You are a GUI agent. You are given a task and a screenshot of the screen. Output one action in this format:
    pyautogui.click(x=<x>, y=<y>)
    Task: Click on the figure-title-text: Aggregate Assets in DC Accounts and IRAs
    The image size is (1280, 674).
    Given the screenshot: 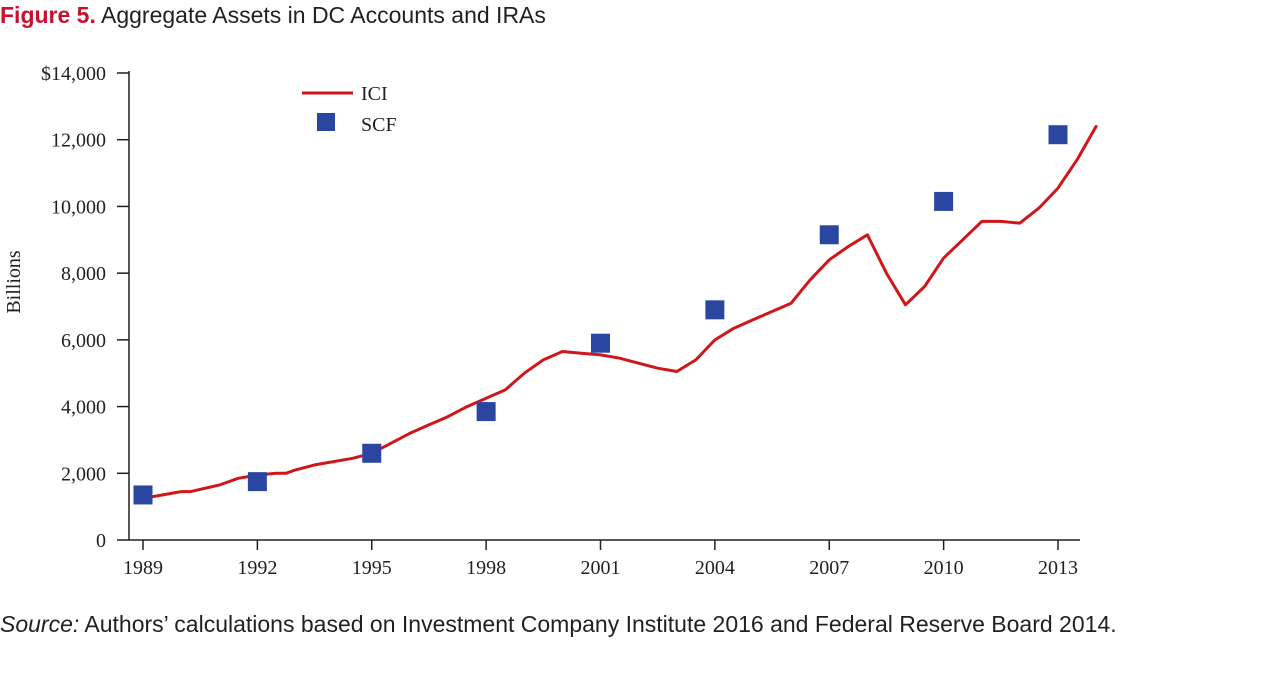 What is the action you would take?
    pyautogui.click(x=323, y=15)
    